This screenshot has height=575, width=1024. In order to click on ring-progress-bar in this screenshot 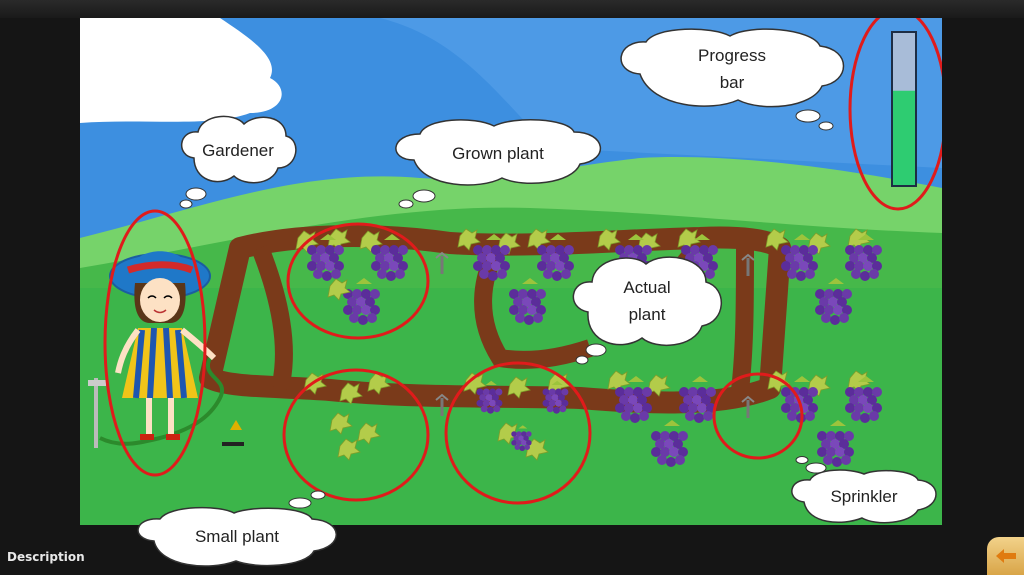, I will do `click(895, 114)`.